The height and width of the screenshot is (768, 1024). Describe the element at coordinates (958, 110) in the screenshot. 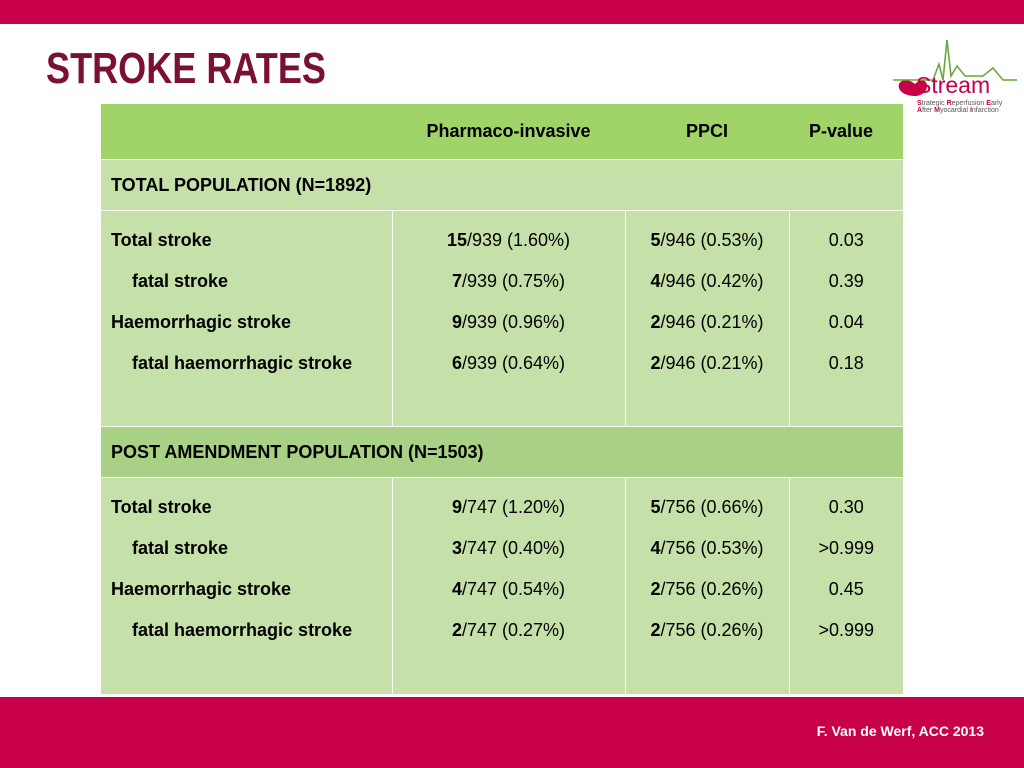

I see `logo-subtitle-line2: After Myocardial Infarction` at that location.